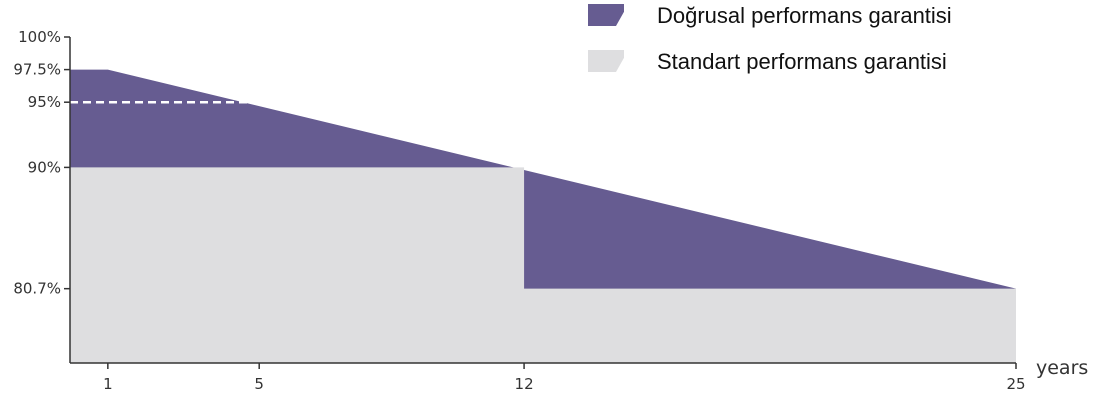  What do you see at coordinates (108, 384) in the screenshot?
I see `x-tick-label: 1` at bounding box center [108, 384].